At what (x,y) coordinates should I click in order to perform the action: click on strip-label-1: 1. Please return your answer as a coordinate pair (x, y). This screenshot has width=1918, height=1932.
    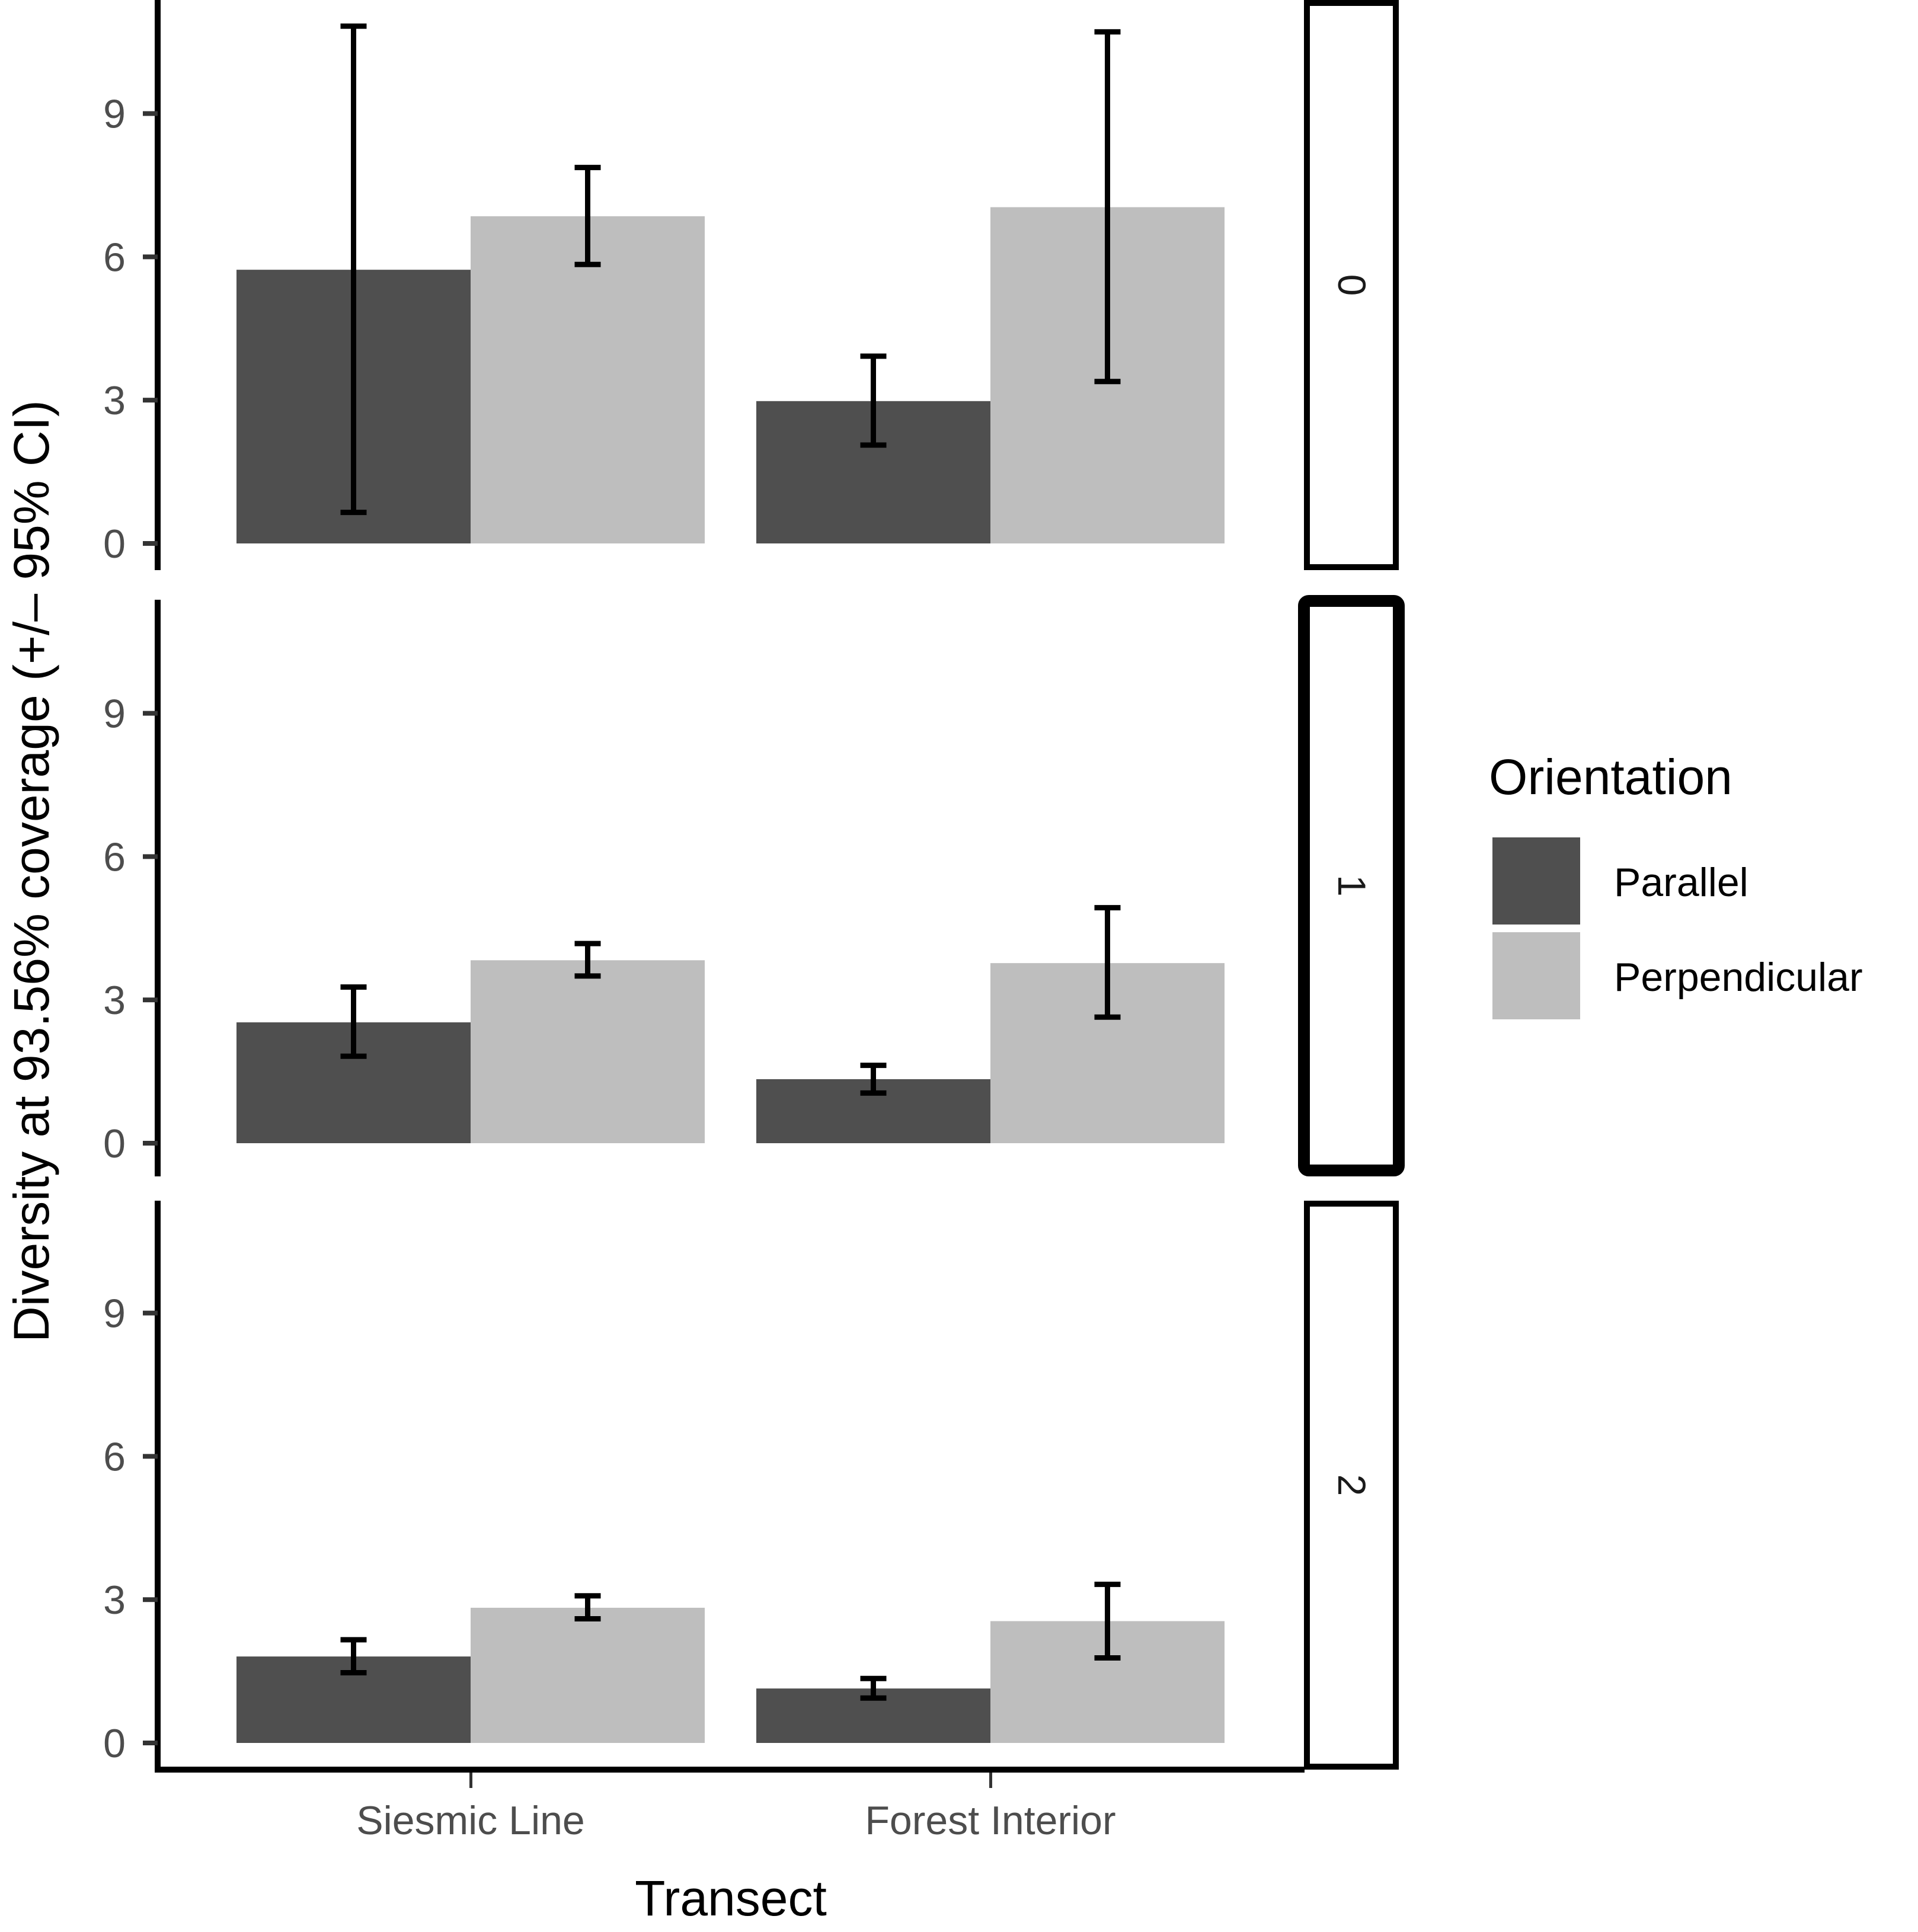
    Looking at the image, I should click on (1352, 886).